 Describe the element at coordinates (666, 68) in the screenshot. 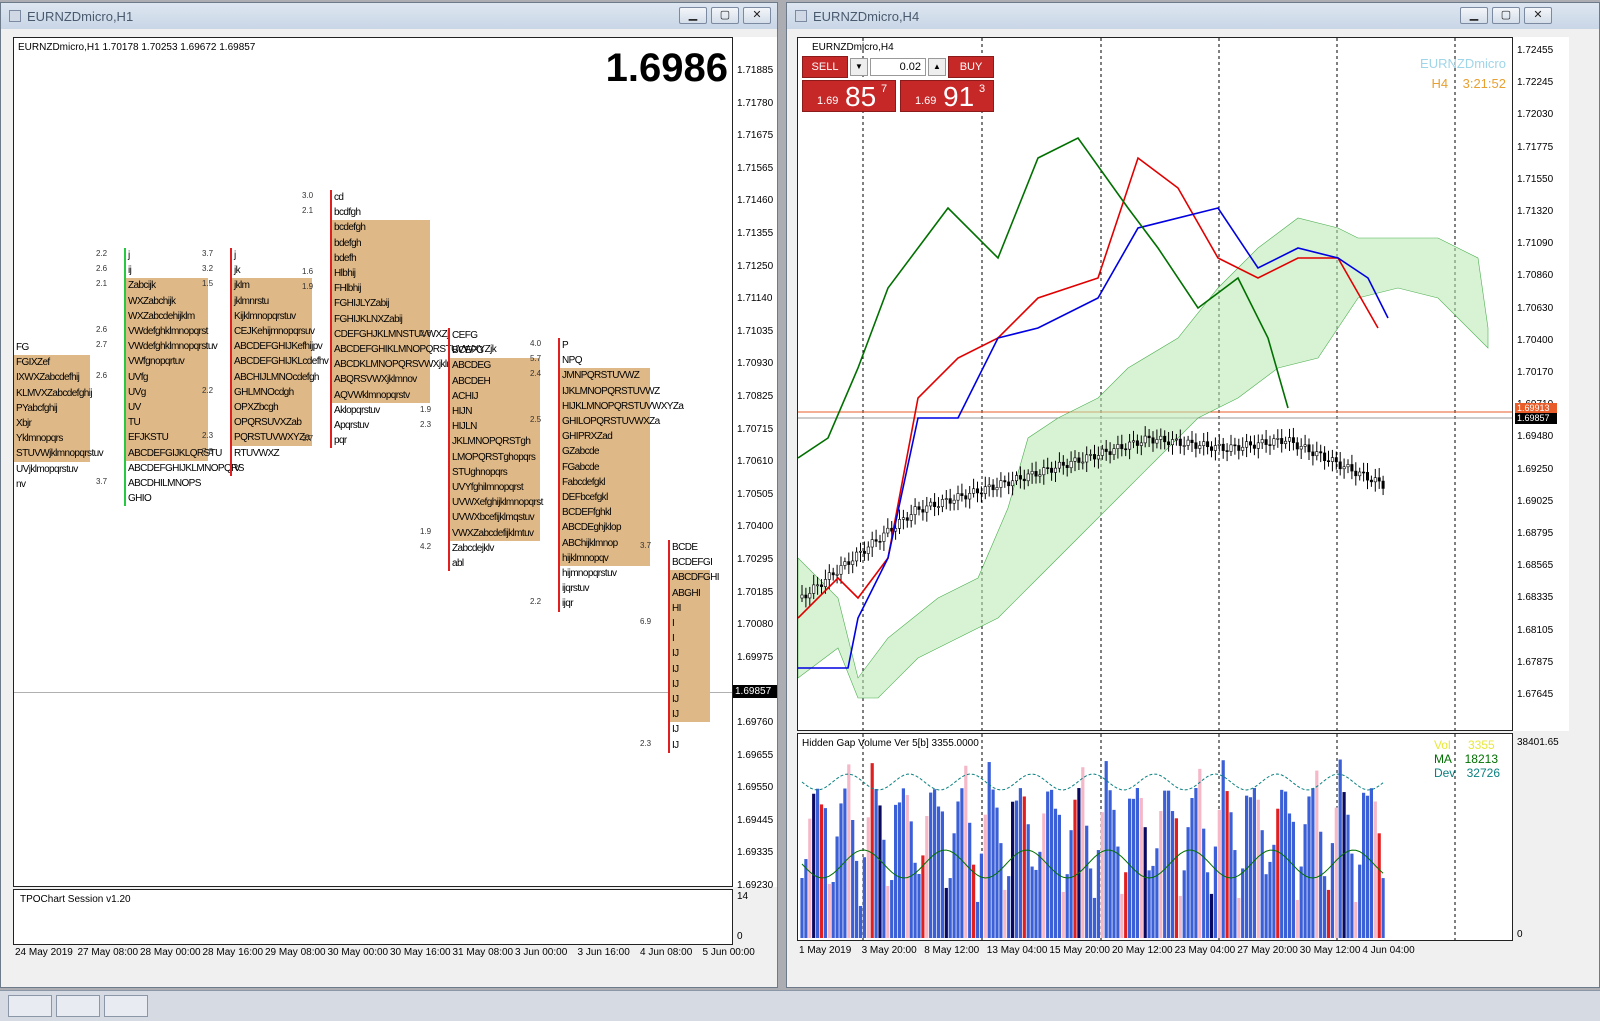

I see `big-price-display: 1.6986` at that location.